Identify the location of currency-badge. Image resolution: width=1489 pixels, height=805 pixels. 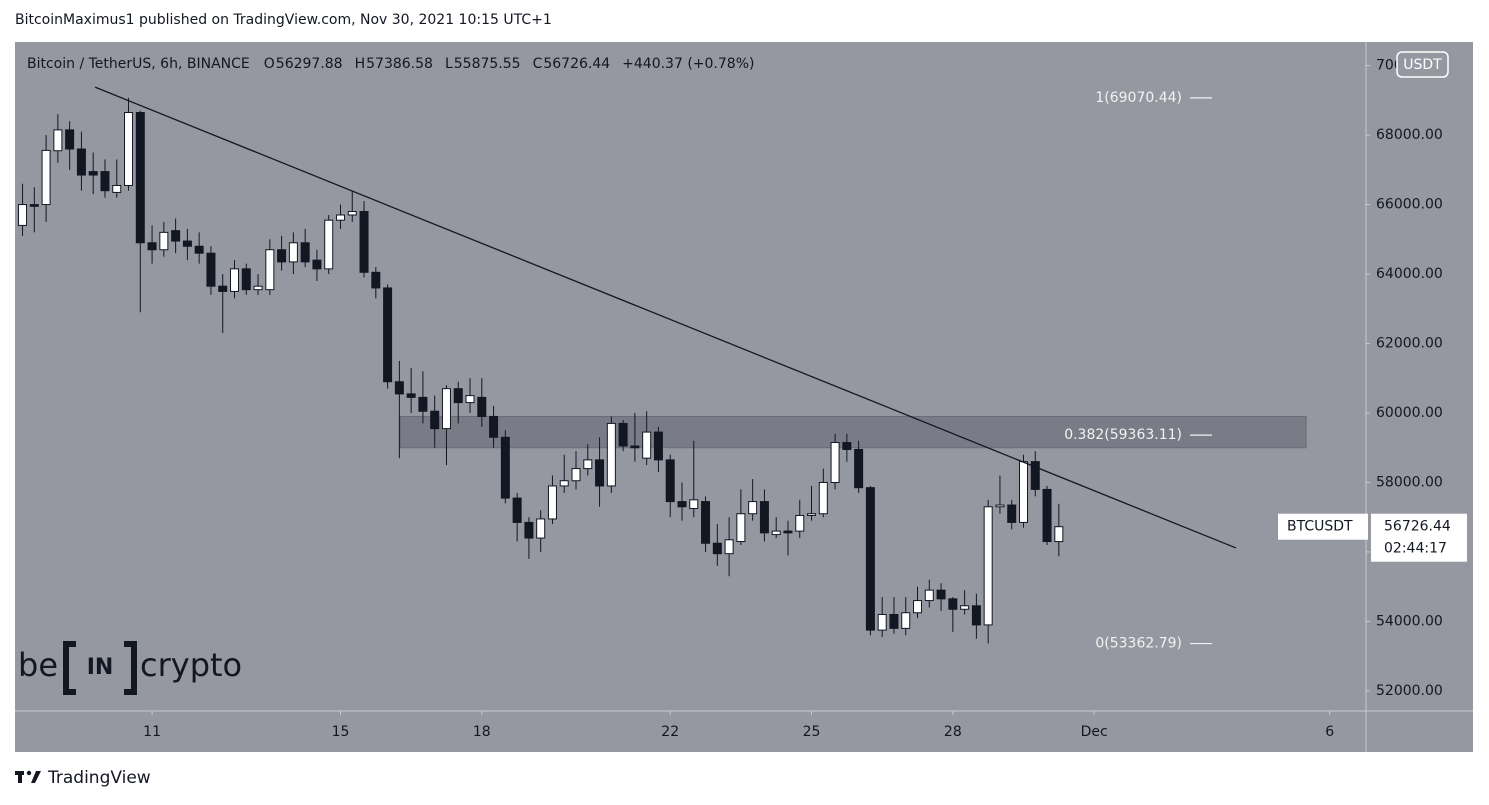
(1422, 64).